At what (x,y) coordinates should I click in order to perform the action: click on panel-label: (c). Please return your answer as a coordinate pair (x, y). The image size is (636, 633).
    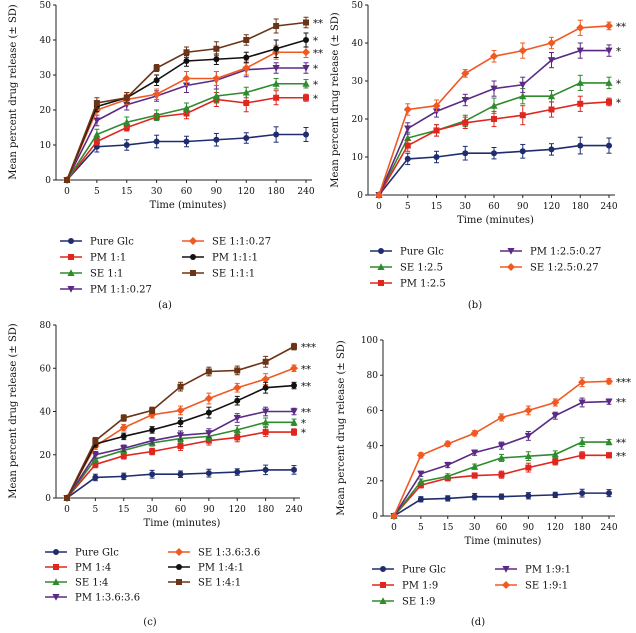
    Looking at the image, I should click on (150, 622).